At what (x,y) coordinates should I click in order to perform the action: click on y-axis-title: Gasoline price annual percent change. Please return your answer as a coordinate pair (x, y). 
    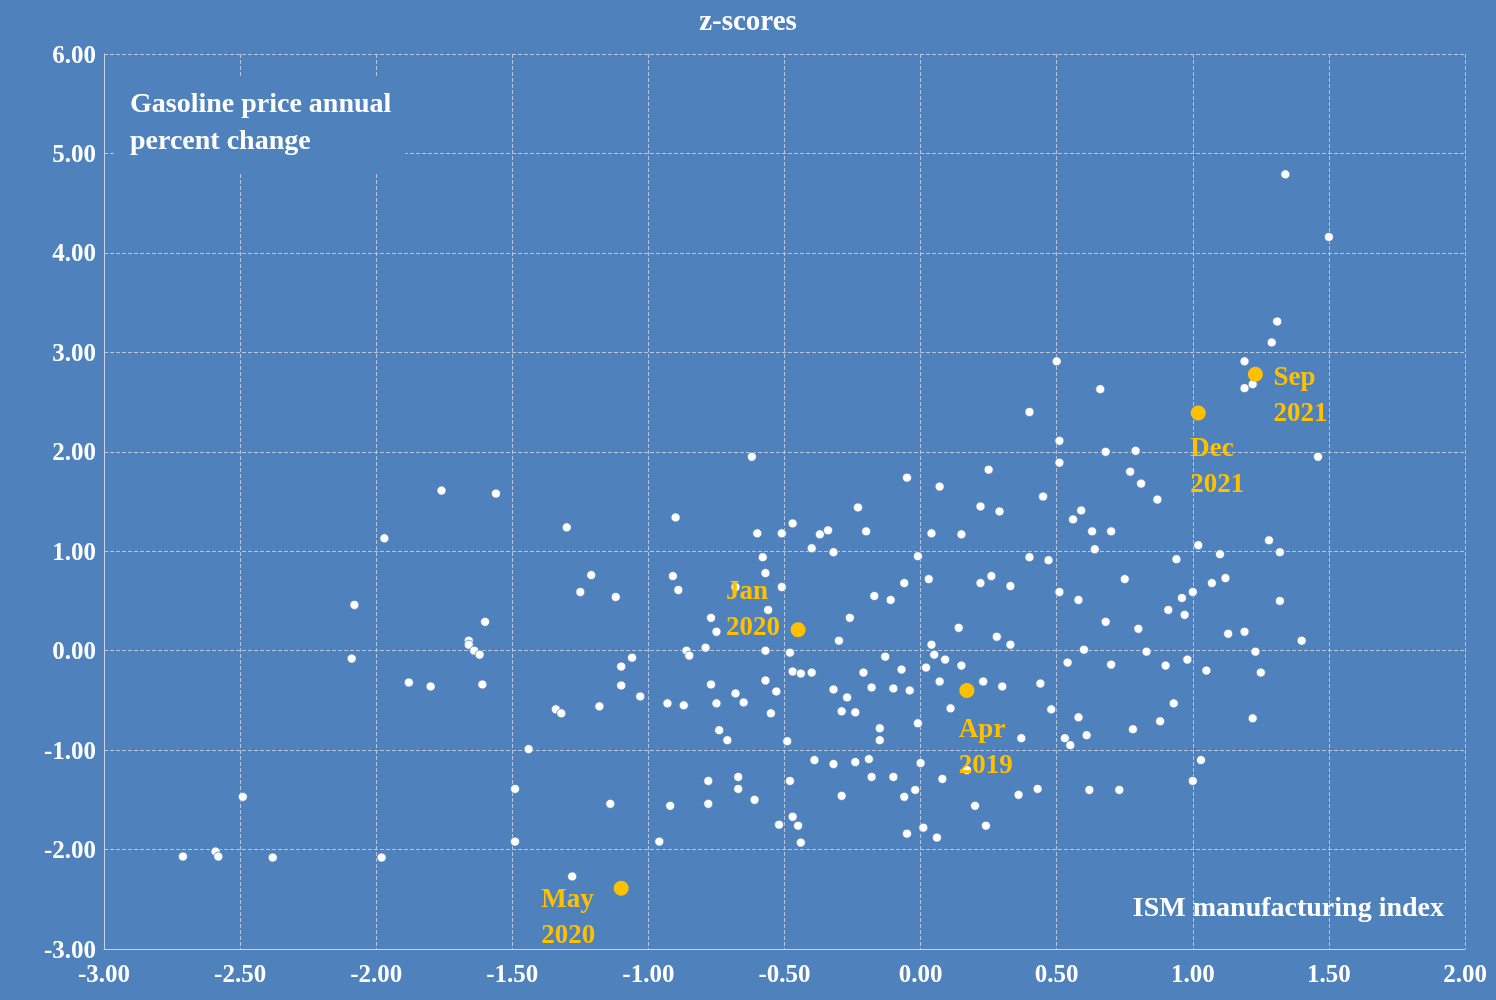
    Looking at the image, I should click on (261, 121).